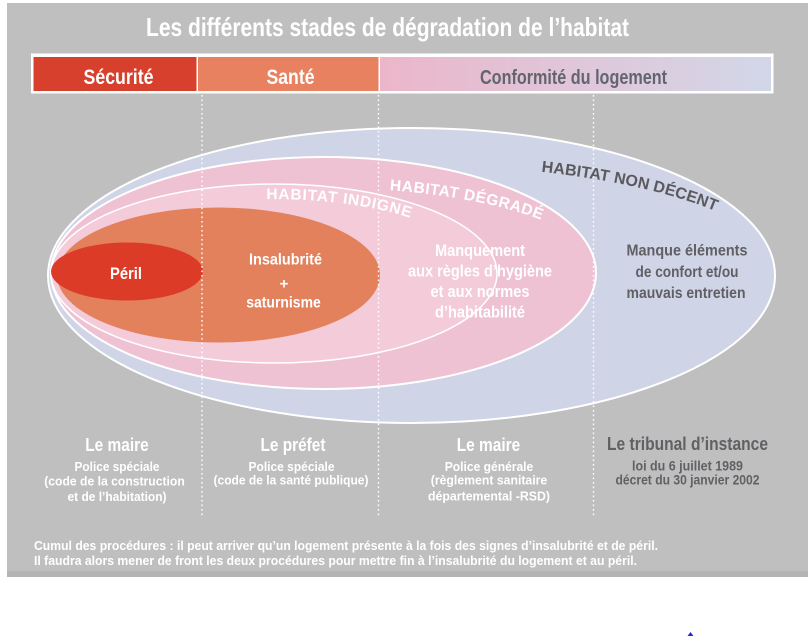  Describe the element at coordinates (687, 272) in the screenshot. I see `svg-text: de confort et/ou` at that location.